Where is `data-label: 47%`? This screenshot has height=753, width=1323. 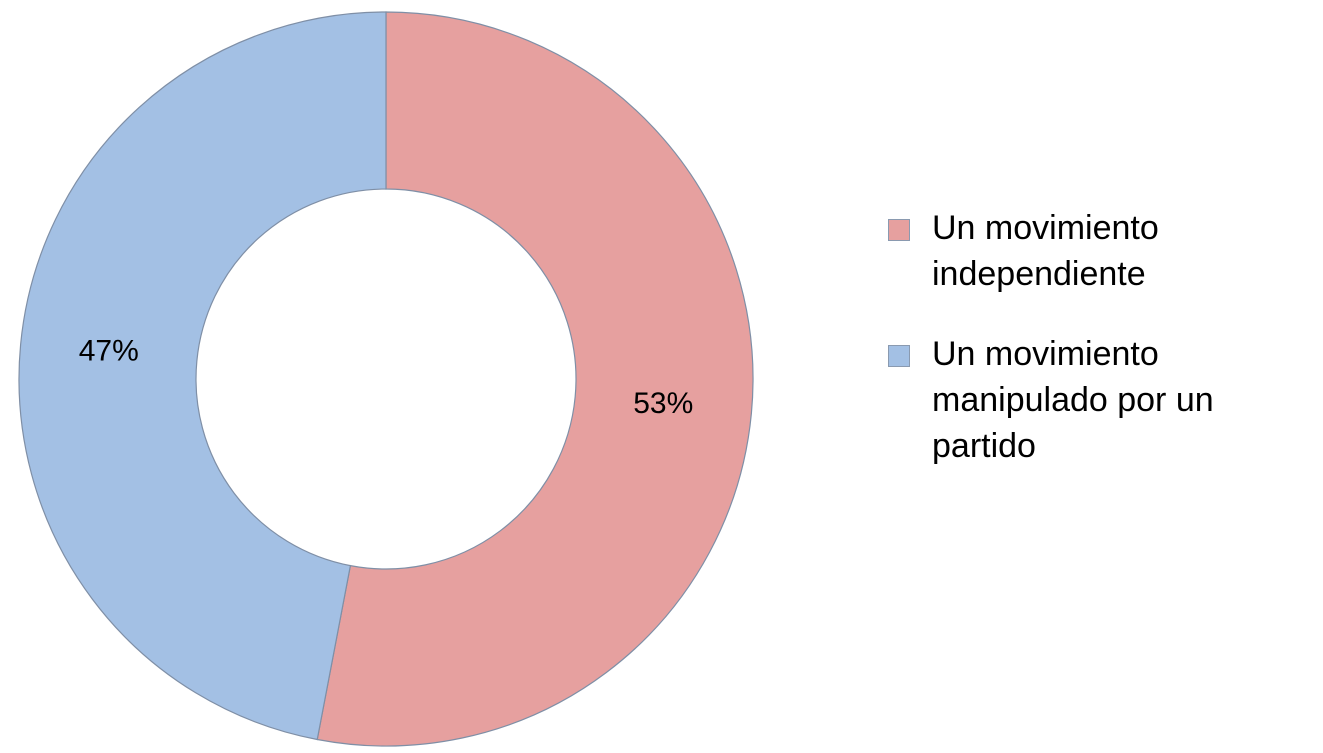
data-label: 47% is located at coordinates (109, 351).